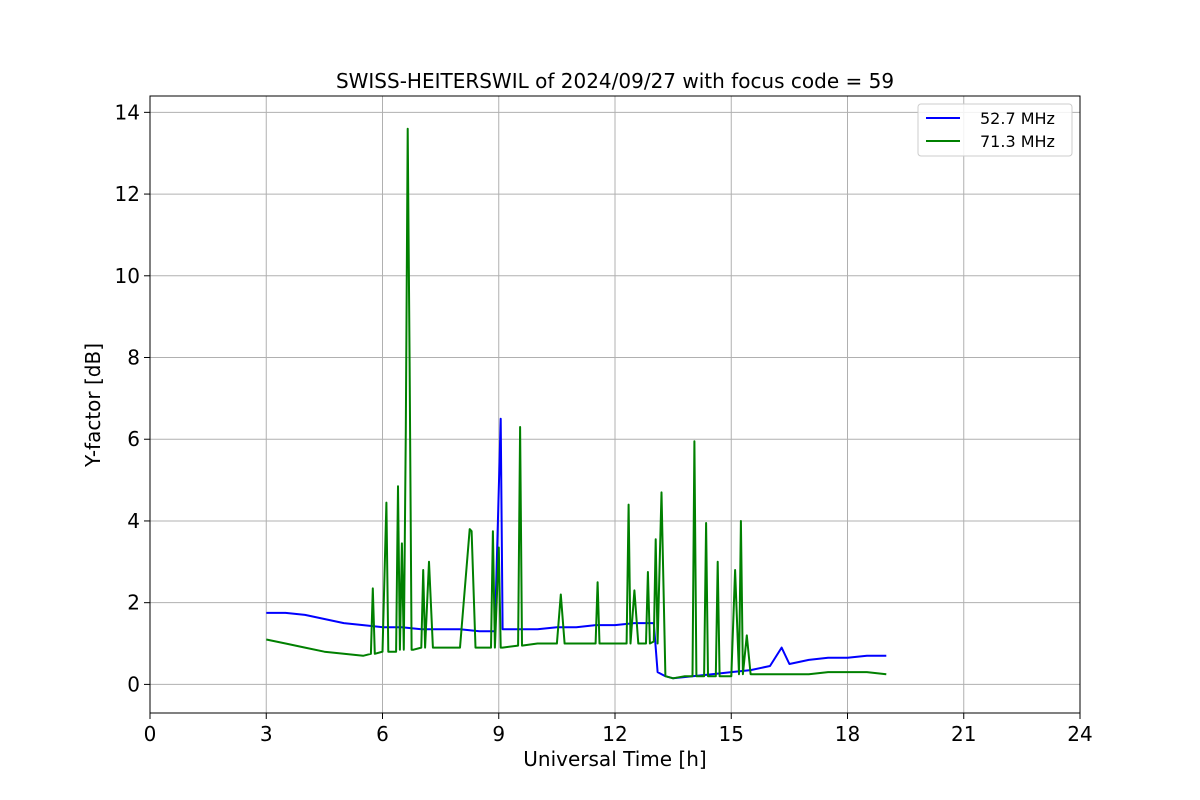  I want to click on x-tick-label: 12, so click(614, 734).